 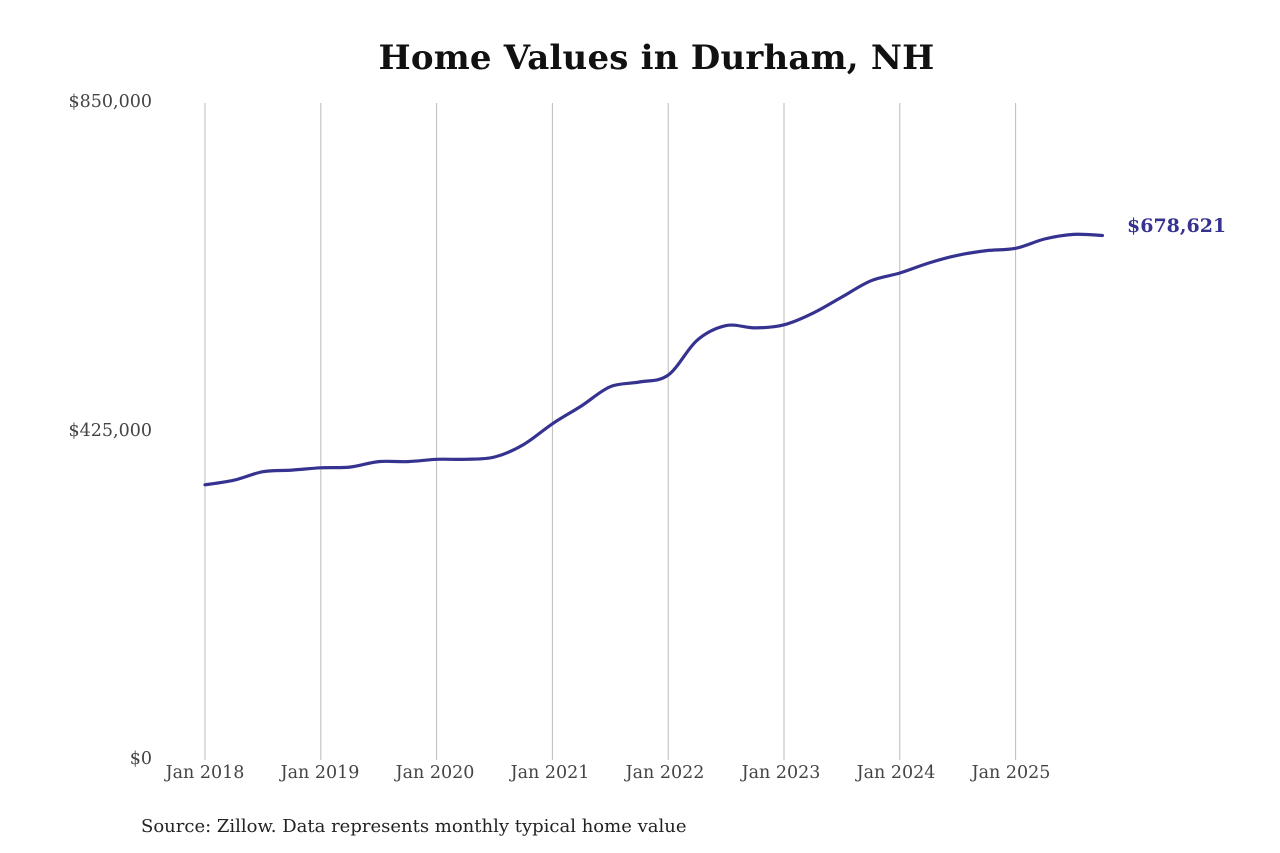 What do you see at coordinates (1177, 226) in the screenshot?
I see `end-value-annotation: $678,621` at bounding box center [1177, 226].